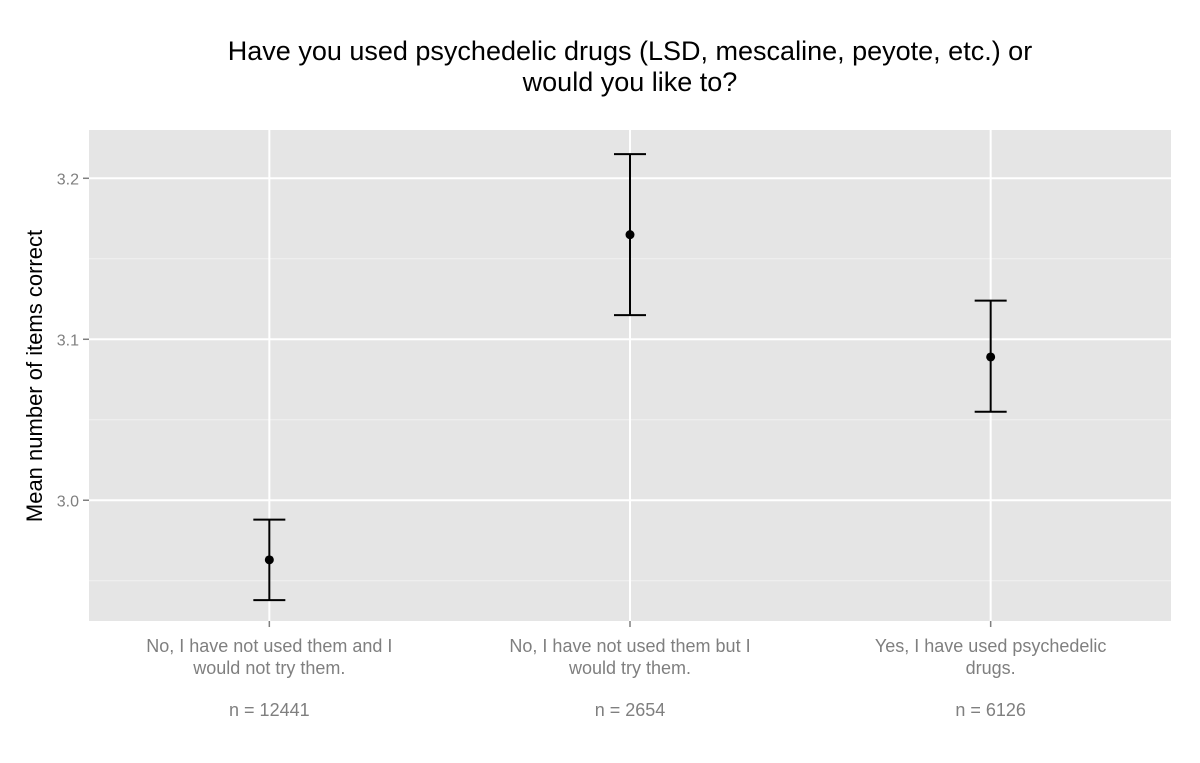  Describe the element at coordinates (34, 376) in the screenshot. I see `y-axis-label: Mean number of items correct` at that location.